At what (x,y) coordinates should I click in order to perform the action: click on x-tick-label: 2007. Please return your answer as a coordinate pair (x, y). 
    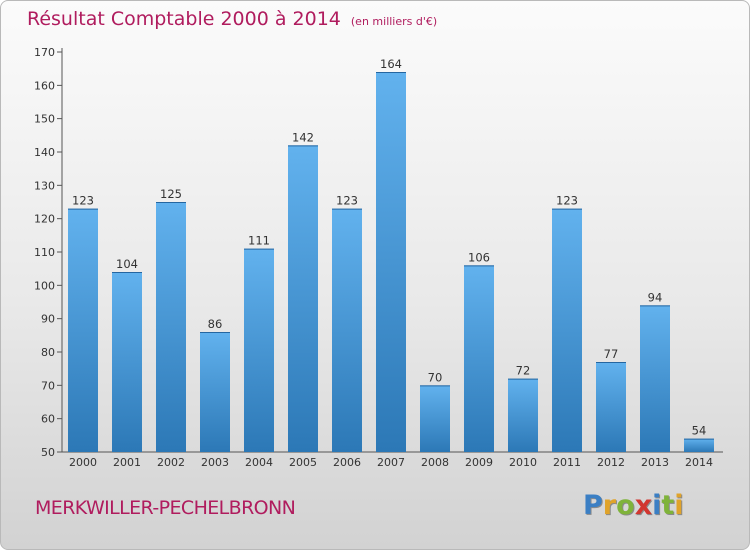
    Looking at the image, I should click on (391, 462).